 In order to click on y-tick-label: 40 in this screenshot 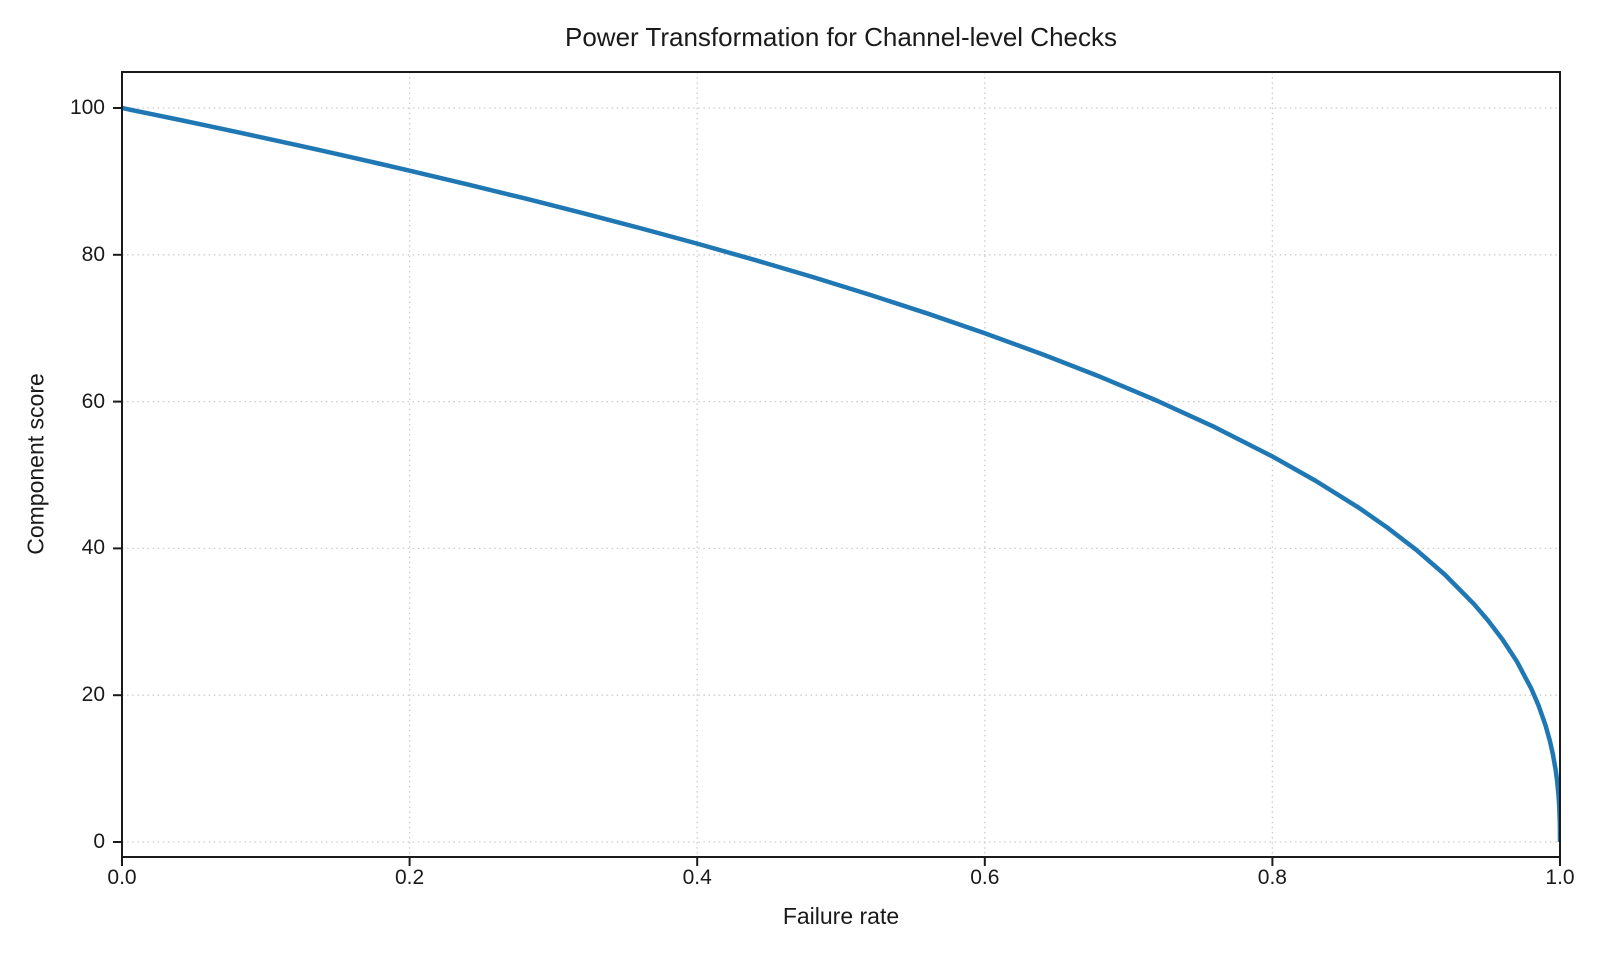, I will do `click(93, 548)`.